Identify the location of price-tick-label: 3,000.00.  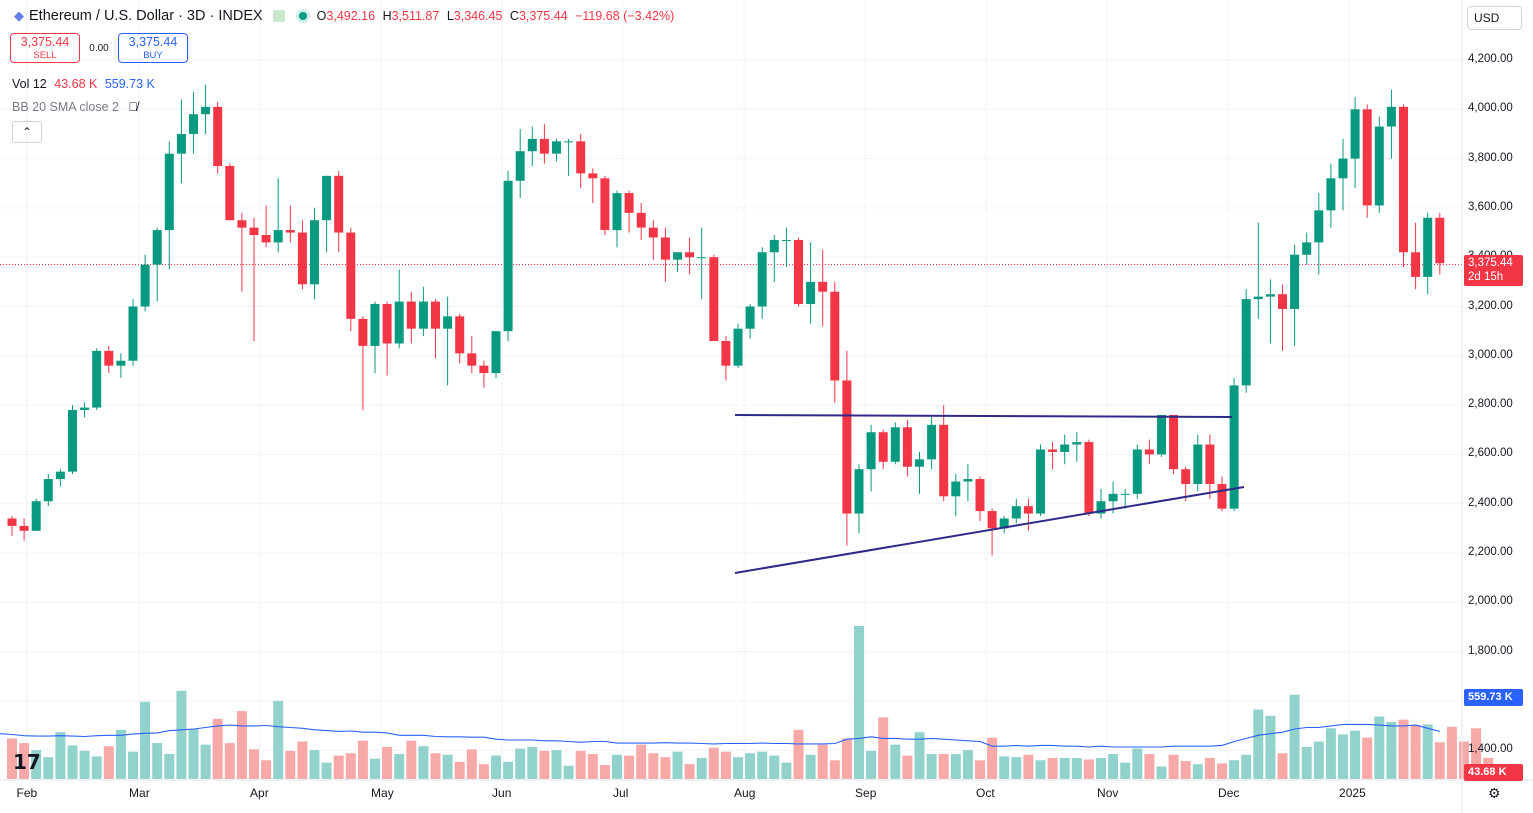
(1490, 354).